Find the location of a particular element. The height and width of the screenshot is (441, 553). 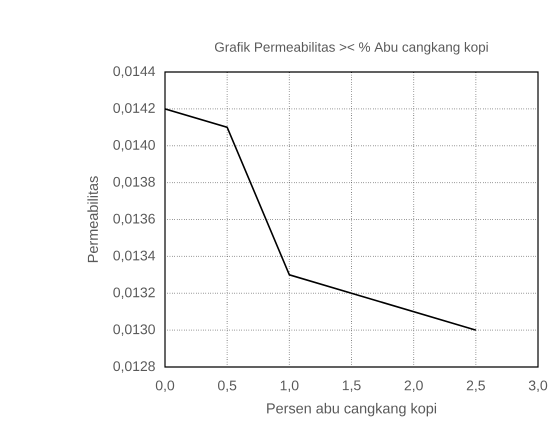

y-axis-title: Permeabilitas is located at coordinates (92, 219).